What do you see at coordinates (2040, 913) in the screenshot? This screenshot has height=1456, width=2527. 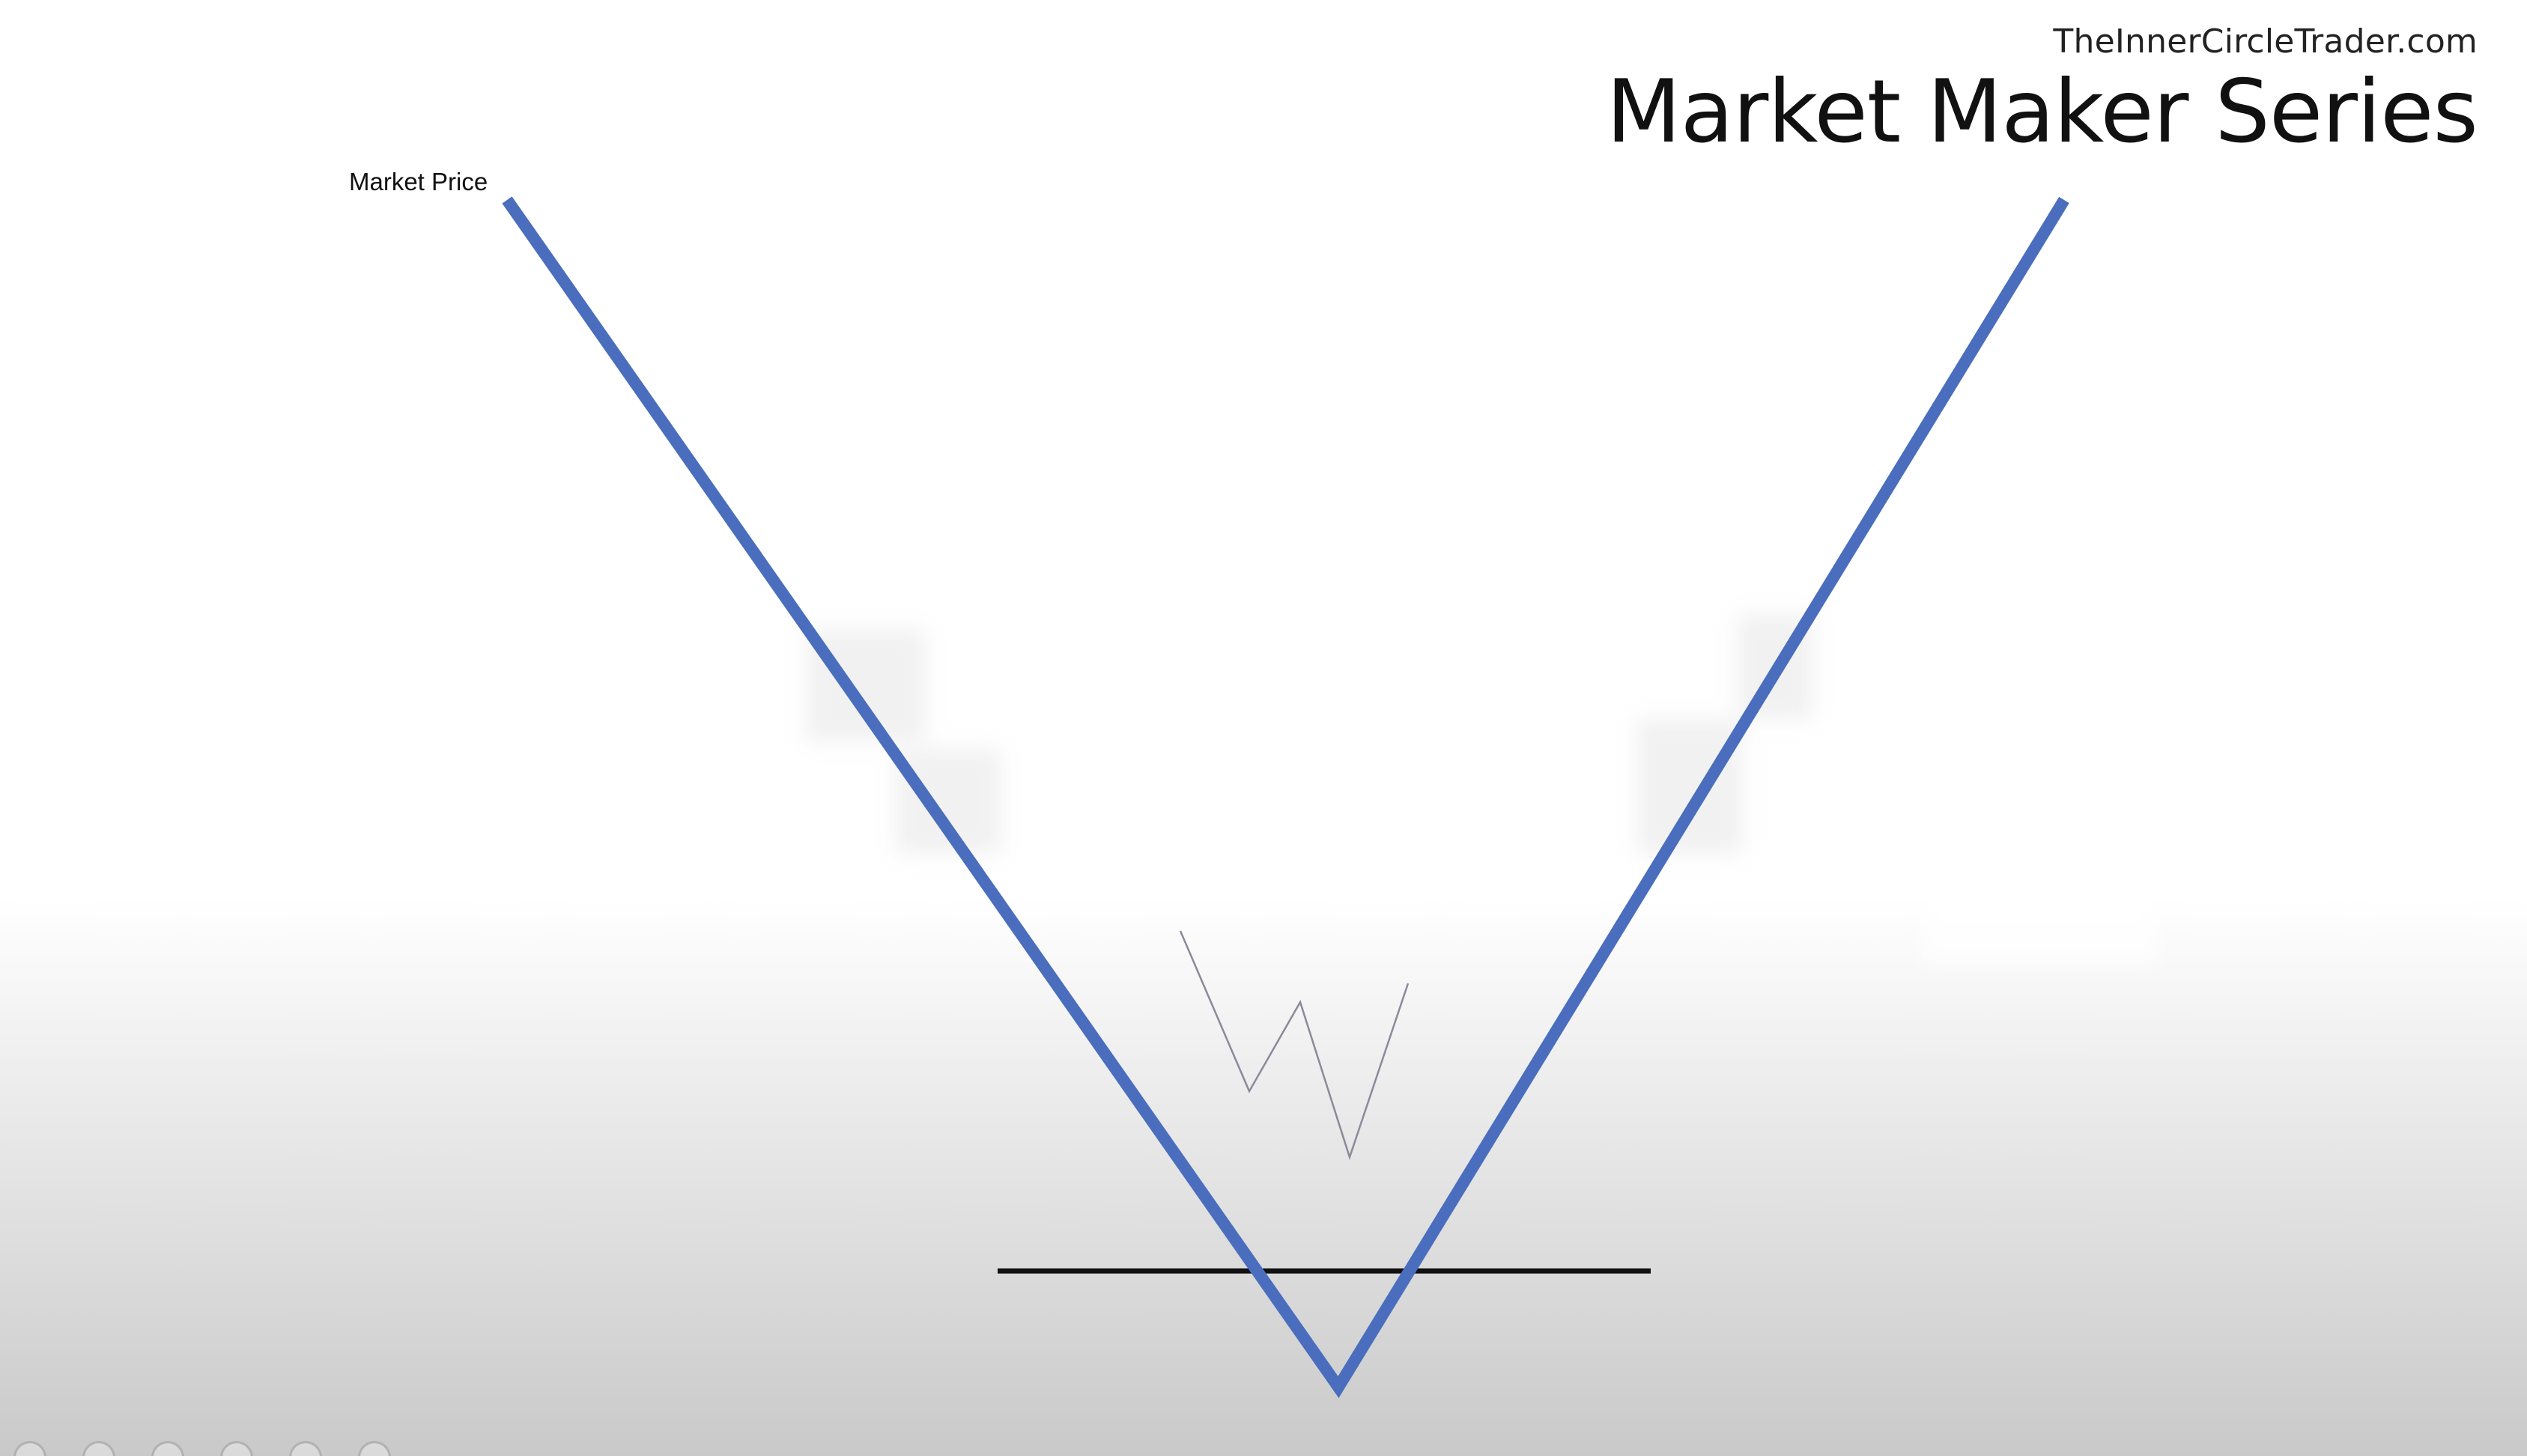 I see `ghost-watermark-box` at bounding box center [2040, 913].